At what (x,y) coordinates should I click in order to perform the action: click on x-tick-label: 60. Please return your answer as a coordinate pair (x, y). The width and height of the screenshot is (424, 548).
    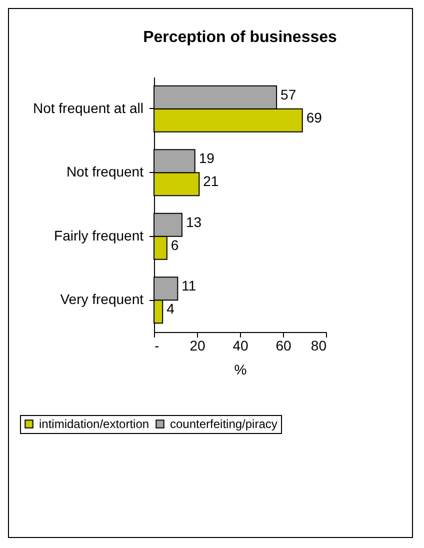
    Looking at the image, I should click on (284, 346).